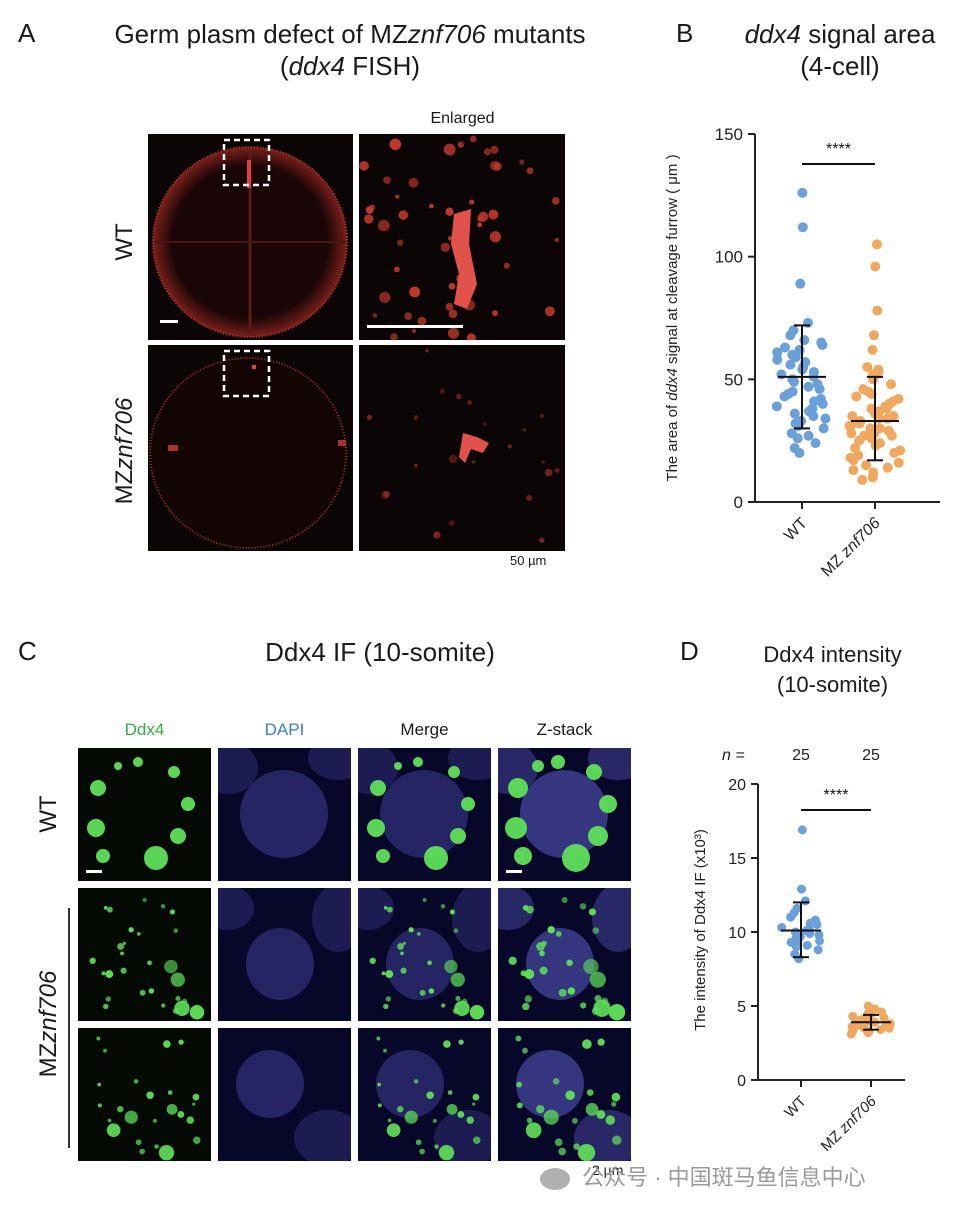 The height and width of the screenshot is (1214, 960). Describe the element at coordinates (729, 134) in the screenshot. I see `y-tick-label: 150` at that location.